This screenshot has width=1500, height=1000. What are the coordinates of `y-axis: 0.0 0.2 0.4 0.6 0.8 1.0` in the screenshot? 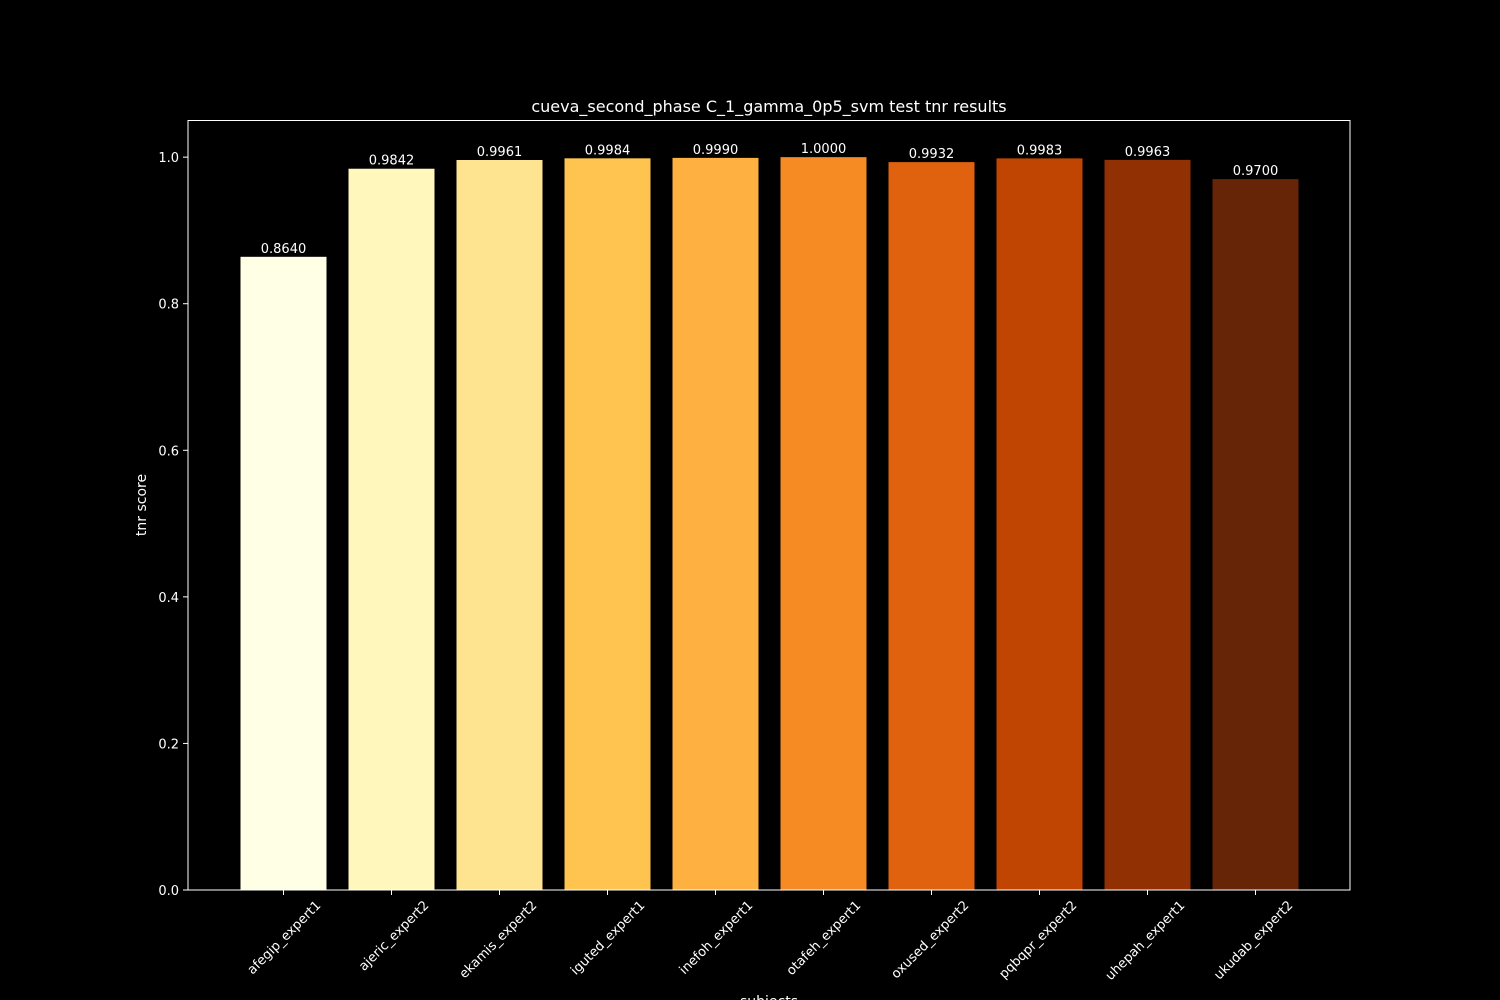 It's located at (173, 525).